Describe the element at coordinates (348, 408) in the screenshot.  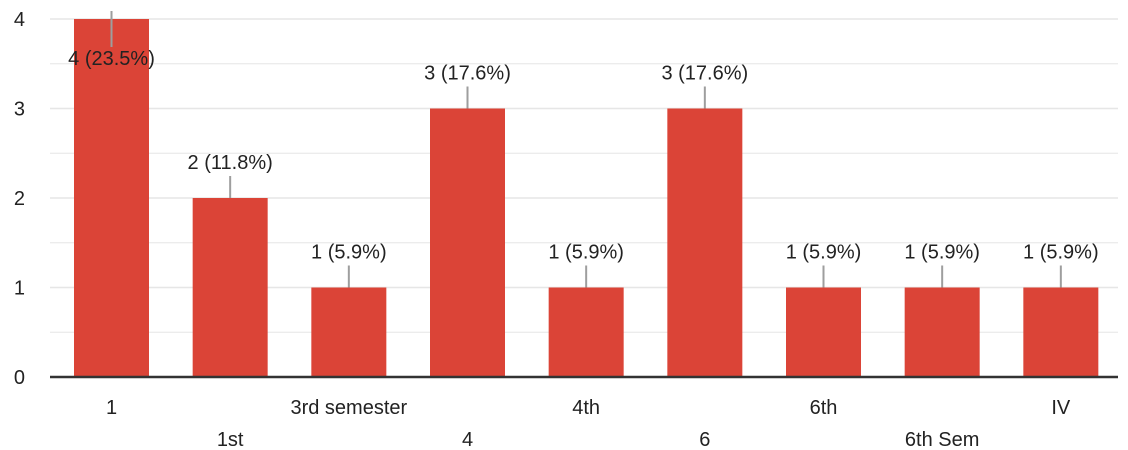
I see `x-tick-label: 3rd semester` at that location.